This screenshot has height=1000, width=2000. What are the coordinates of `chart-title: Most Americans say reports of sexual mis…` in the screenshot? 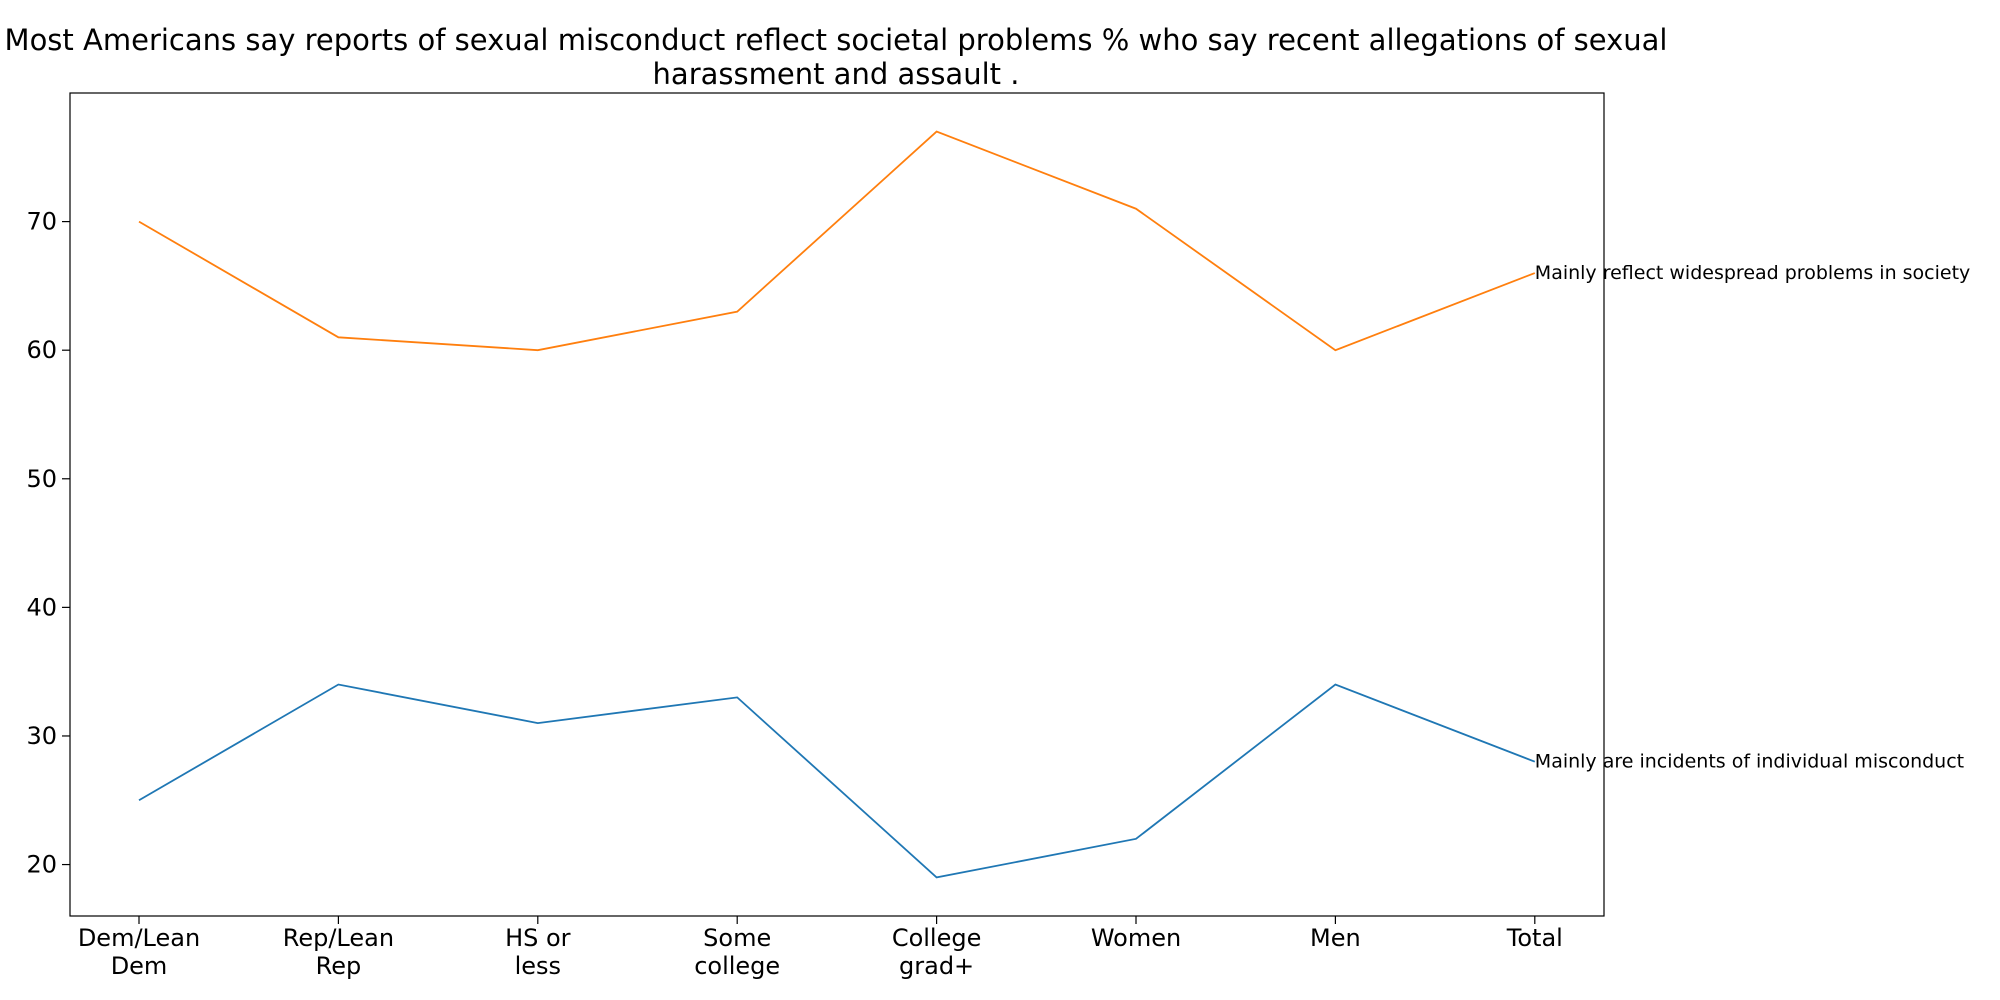 It's located at (836, 57).